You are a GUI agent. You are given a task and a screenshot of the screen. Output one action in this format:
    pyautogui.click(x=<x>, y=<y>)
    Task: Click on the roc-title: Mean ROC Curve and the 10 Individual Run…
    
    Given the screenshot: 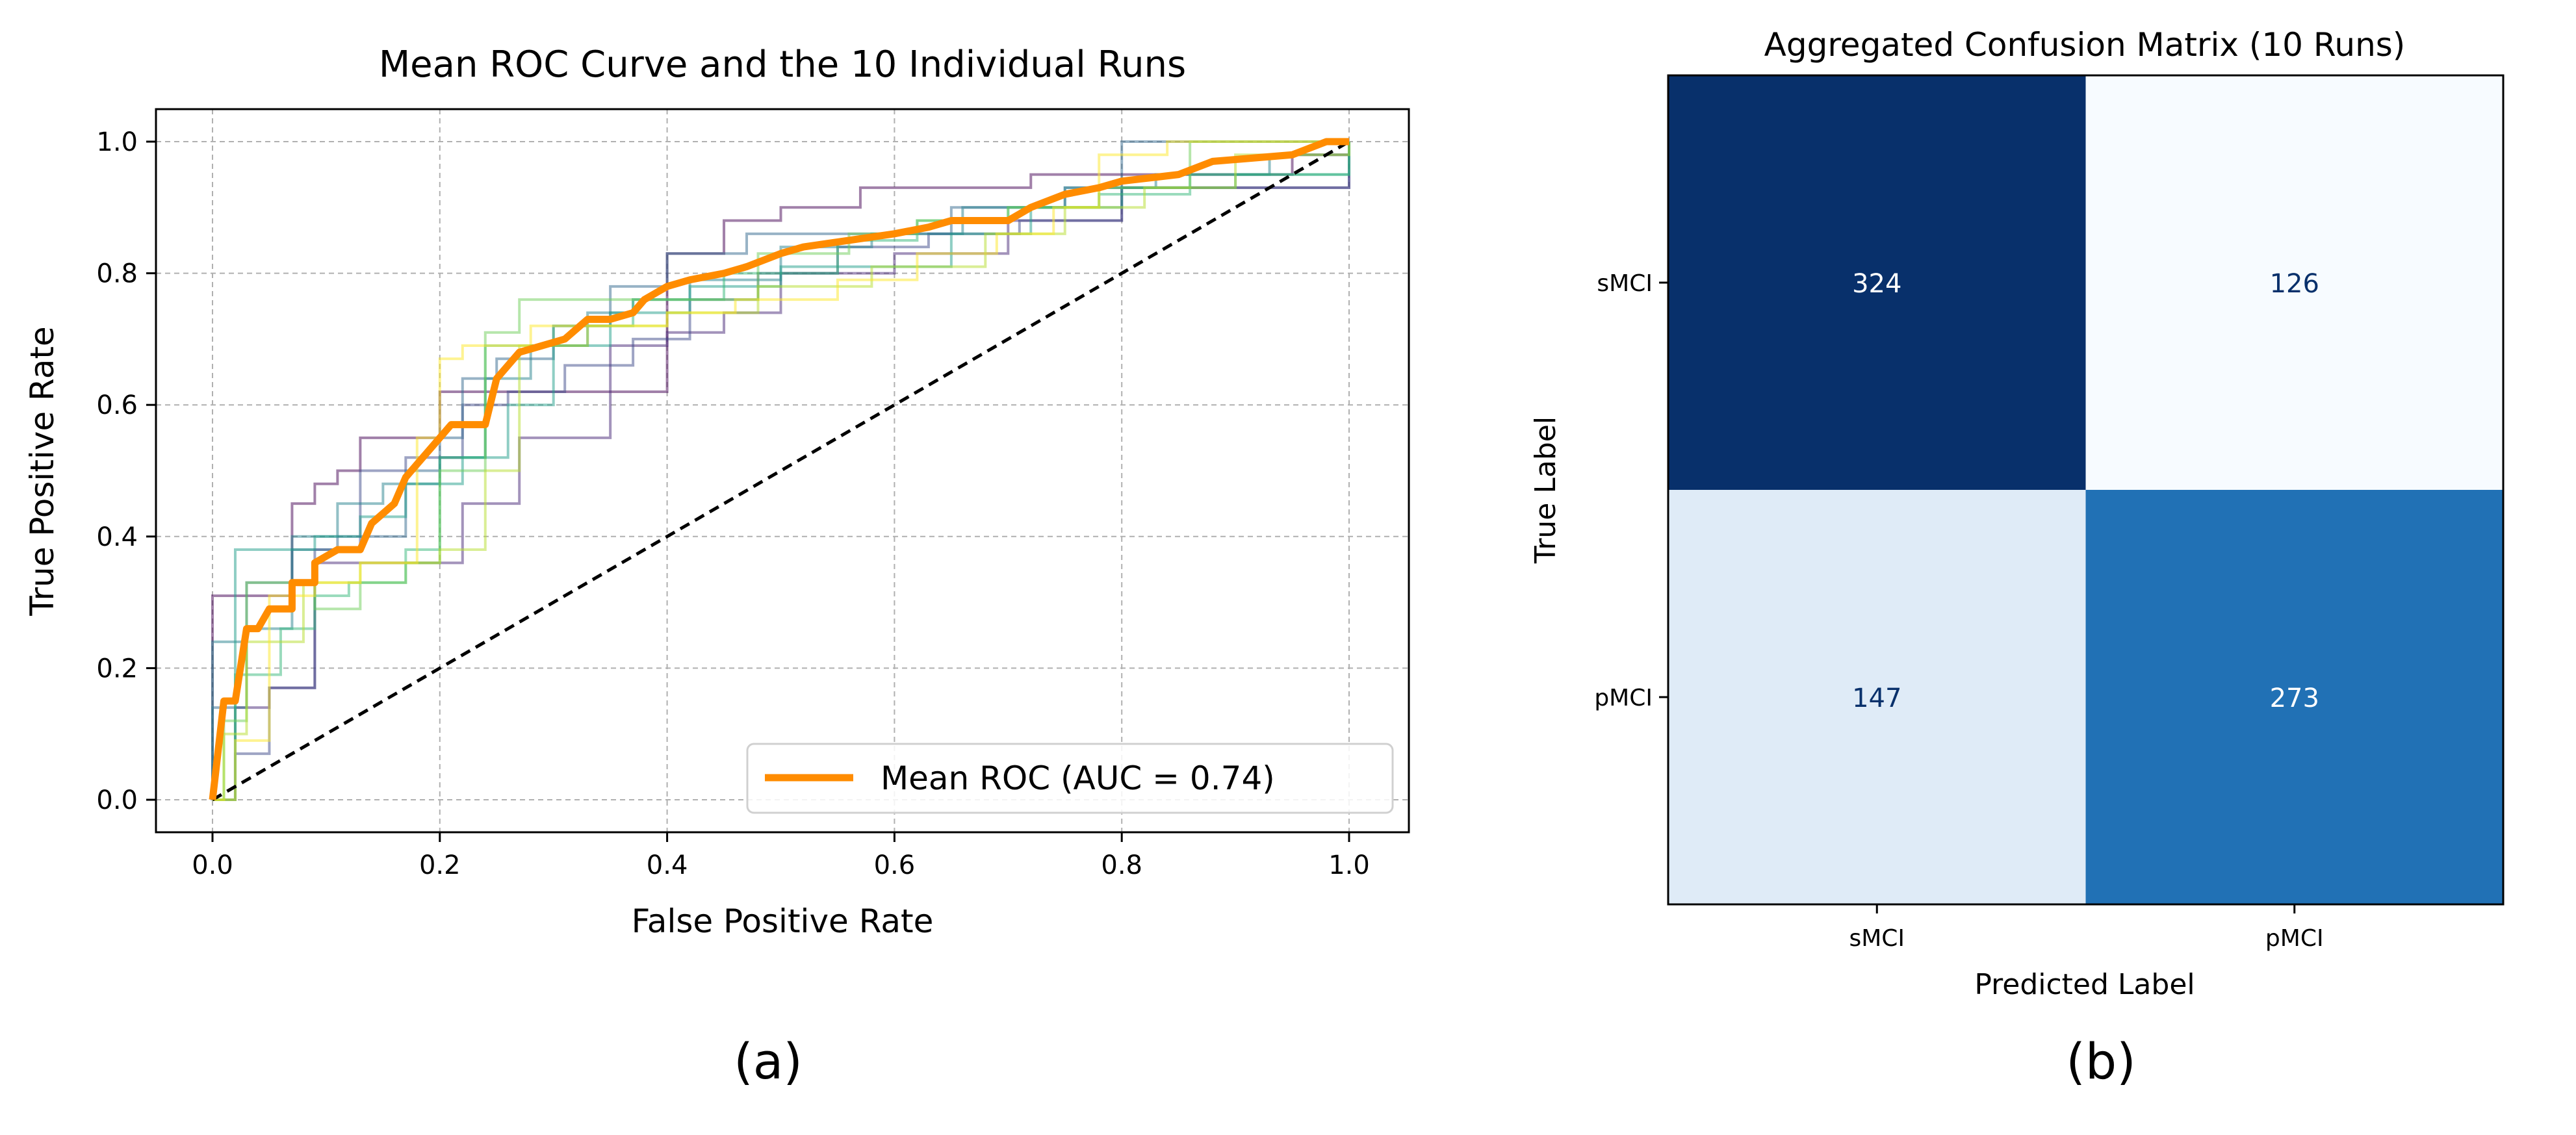 What is the action you would take?
    pyautogui.click(x=783, y=65)
    